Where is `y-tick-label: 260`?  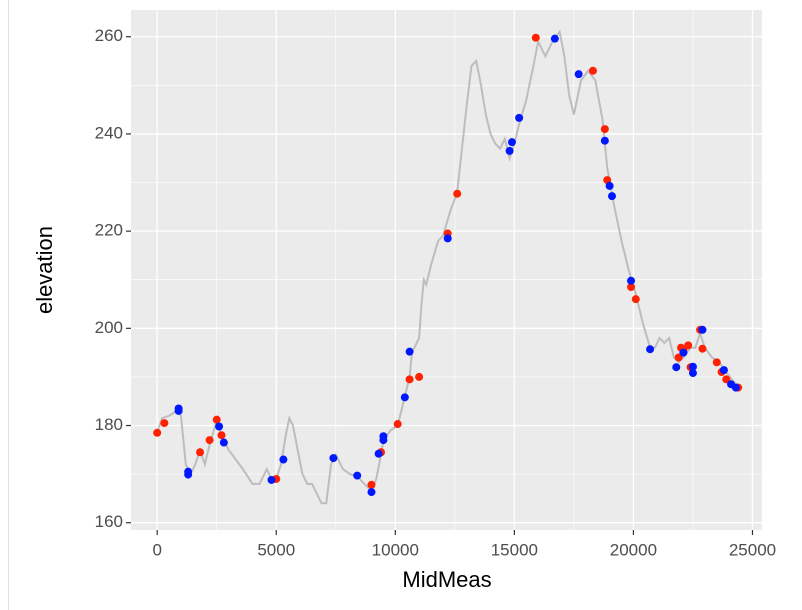
y-tick-label: 260 is located at coordinates (109, 35).